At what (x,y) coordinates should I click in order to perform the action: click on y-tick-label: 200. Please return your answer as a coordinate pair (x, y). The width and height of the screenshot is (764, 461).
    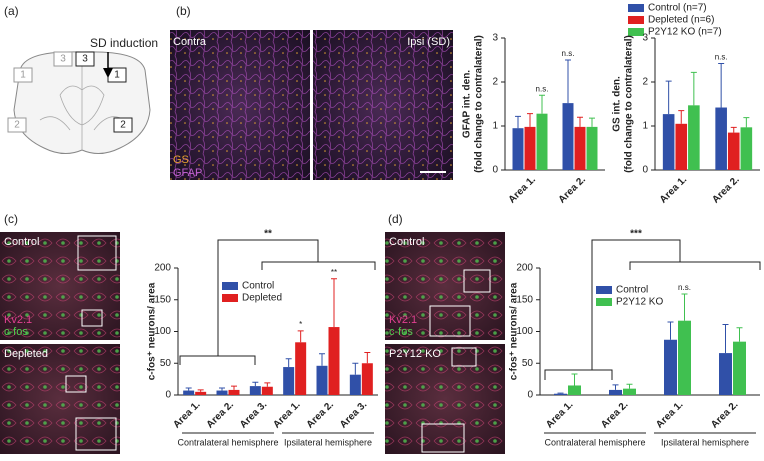
    Looking at the image, I should click on (524, 268).